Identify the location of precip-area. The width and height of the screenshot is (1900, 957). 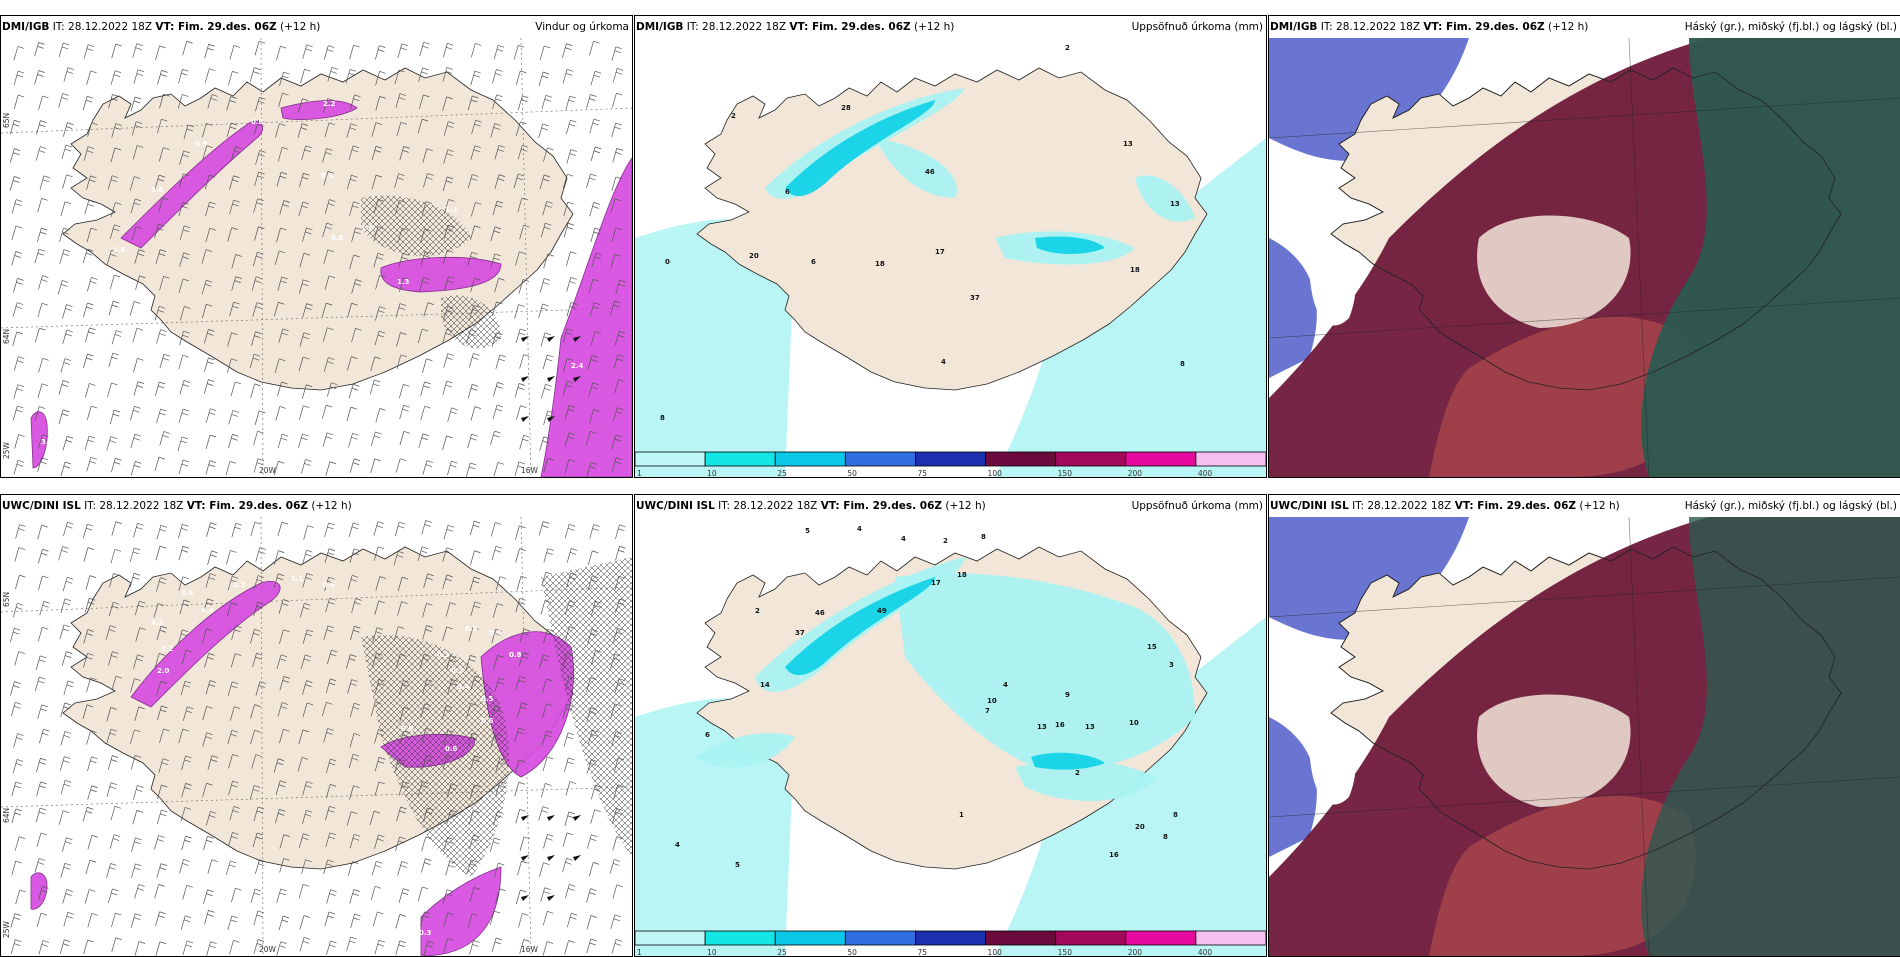
(39, 891).